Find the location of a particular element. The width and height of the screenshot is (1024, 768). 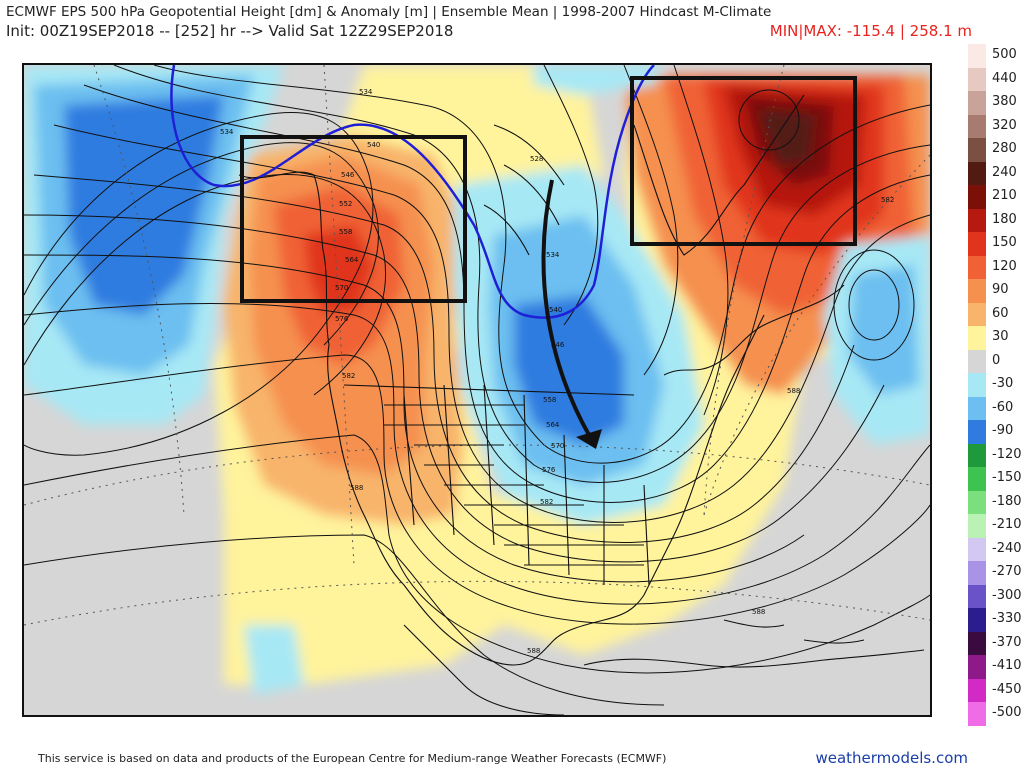

colorbar-label: 320 is located at coordinates (1004, 125).